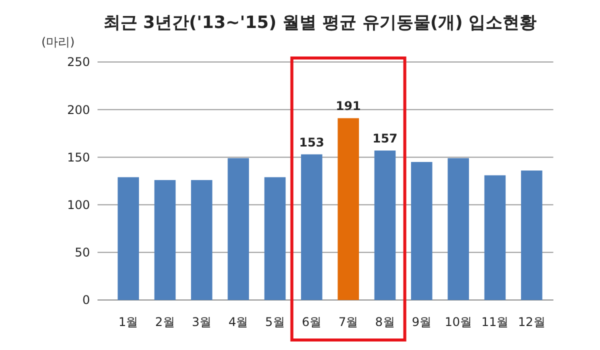  I want to click on data-label: 157, so click(385, 139).